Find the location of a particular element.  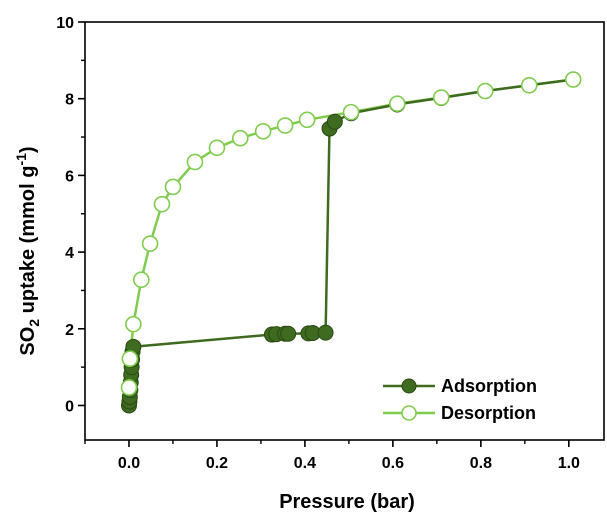

y-axis-title-post: ) is located at coordinates (28, 149).